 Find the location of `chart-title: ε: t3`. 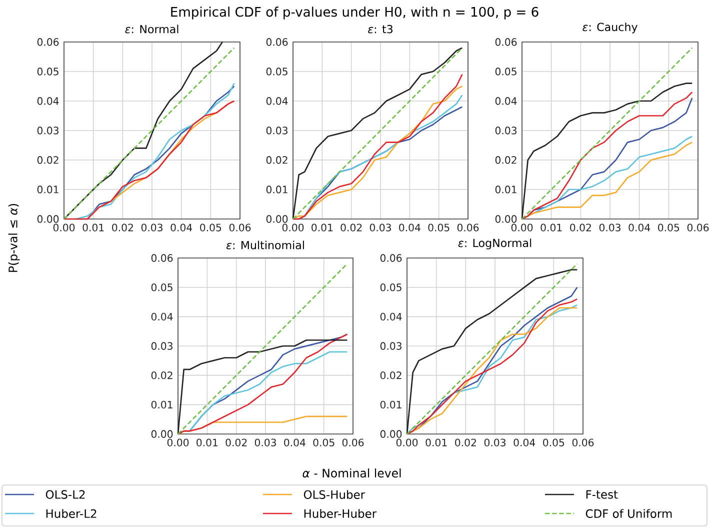

chart-title: ε: t3 is located at coordinates (380, 29).